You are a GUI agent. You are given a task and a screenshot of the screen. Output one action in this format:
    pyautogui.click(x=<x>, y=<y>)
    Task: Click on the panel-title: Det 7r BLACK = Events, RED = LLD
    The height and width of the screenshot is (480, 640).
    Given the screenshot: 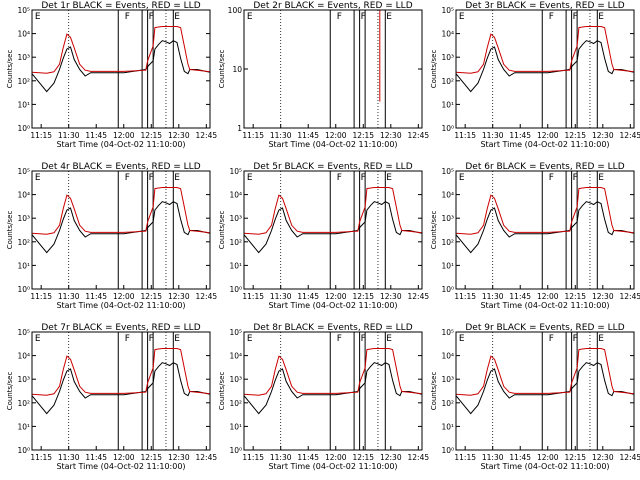 What is the action you would take?
    pyautogui.click(x=120, y=328)
    